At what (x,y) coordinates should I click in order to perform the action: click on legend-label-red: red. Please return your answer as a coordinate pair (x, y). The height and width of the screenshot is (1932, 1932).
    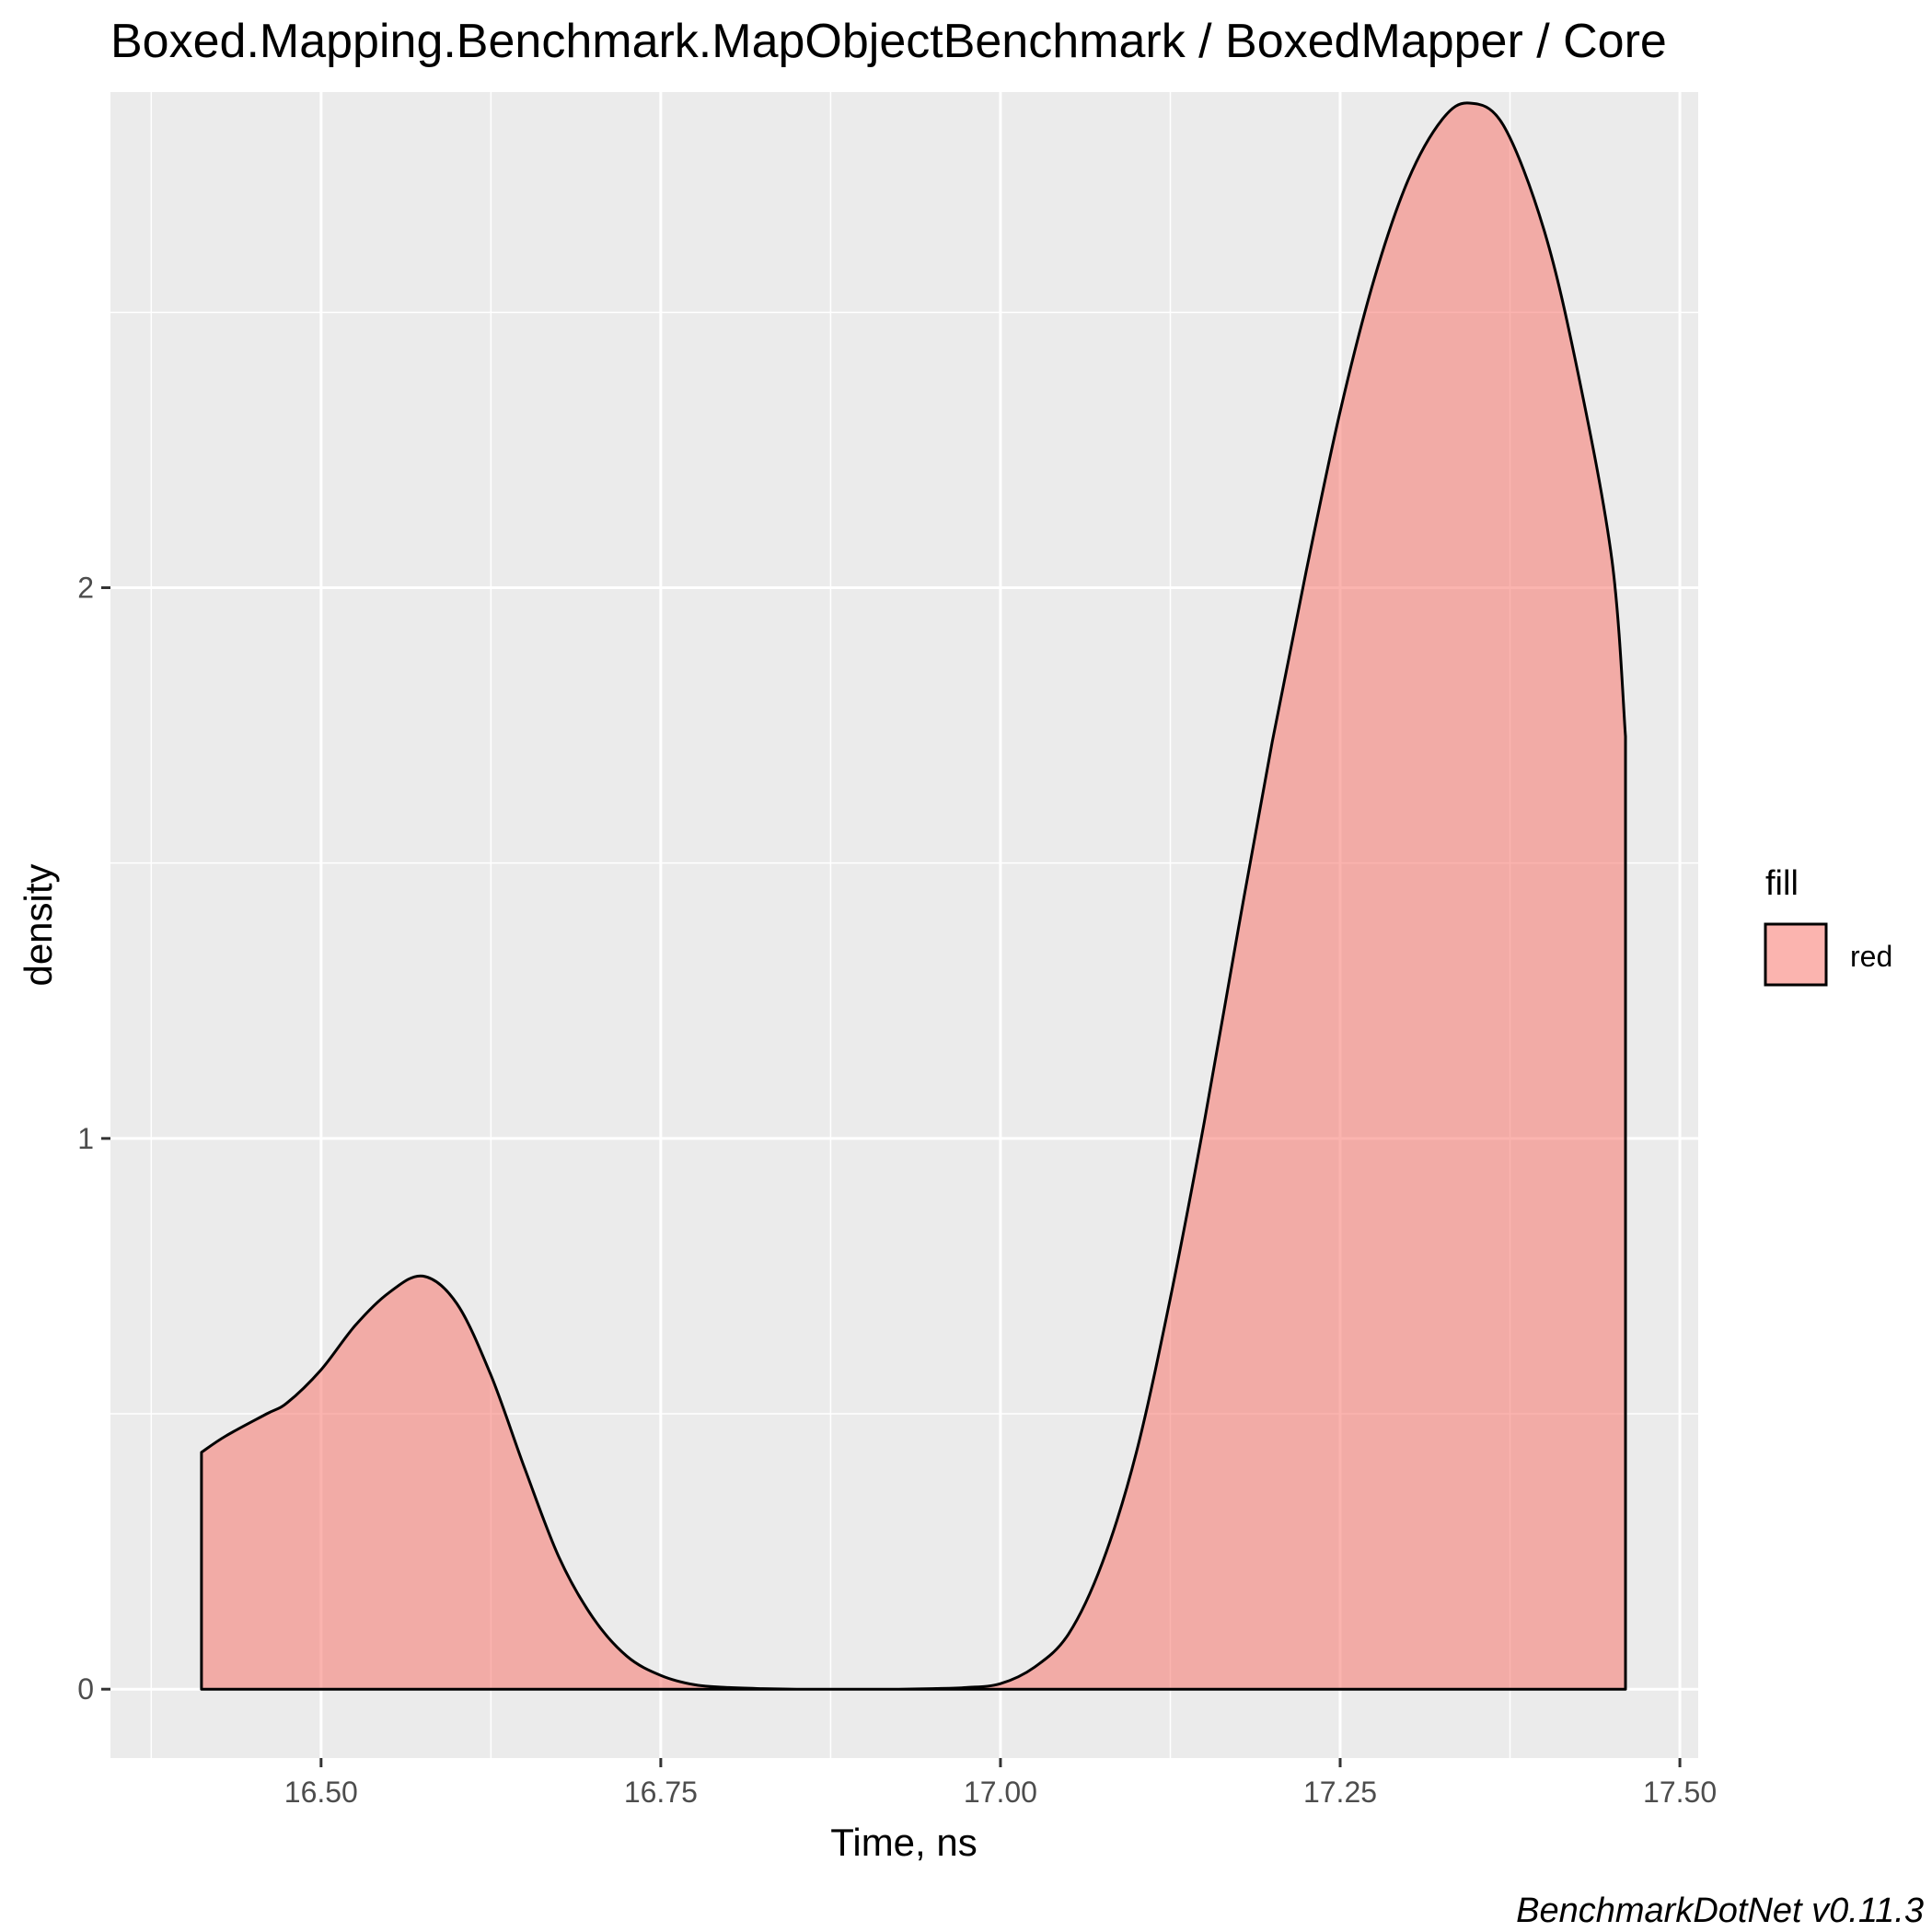
    Looking at the image, I should click on (1871, 957).